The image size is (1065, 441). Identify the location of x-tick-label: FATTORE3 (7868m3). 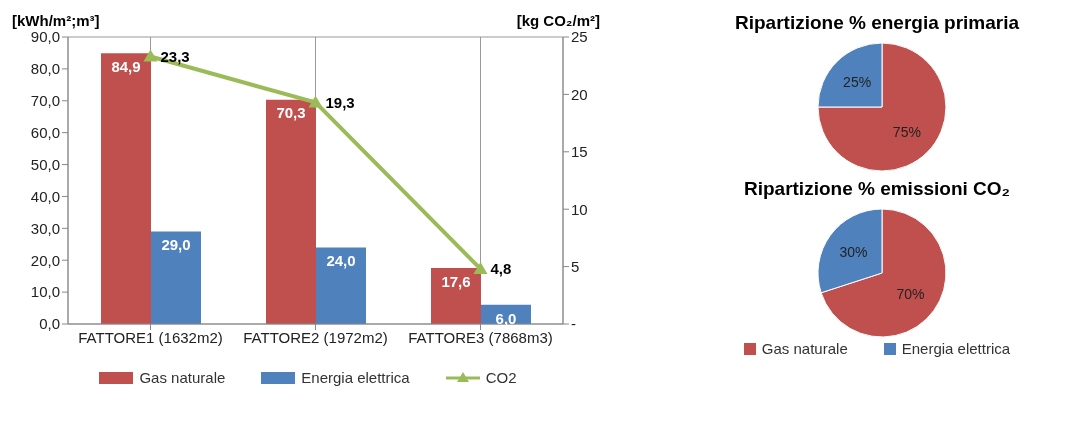
(480, 337).